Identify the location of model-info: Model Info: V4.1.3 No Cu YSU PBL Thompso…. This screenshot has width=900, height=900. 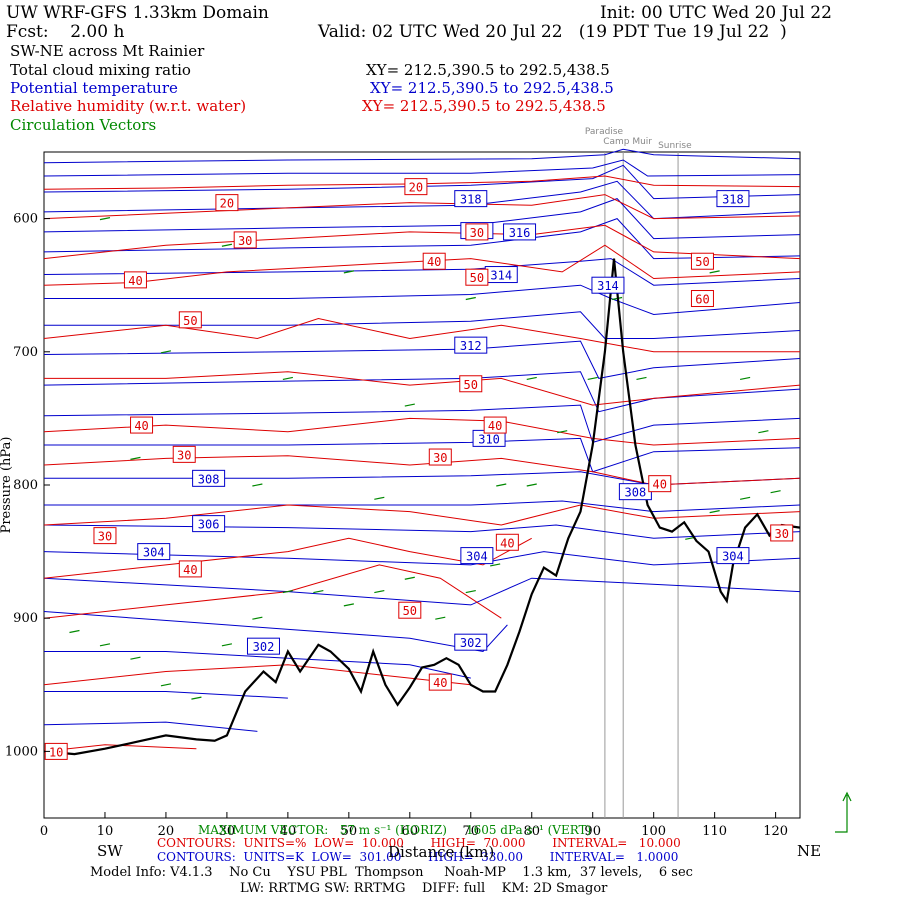
(391, 872).